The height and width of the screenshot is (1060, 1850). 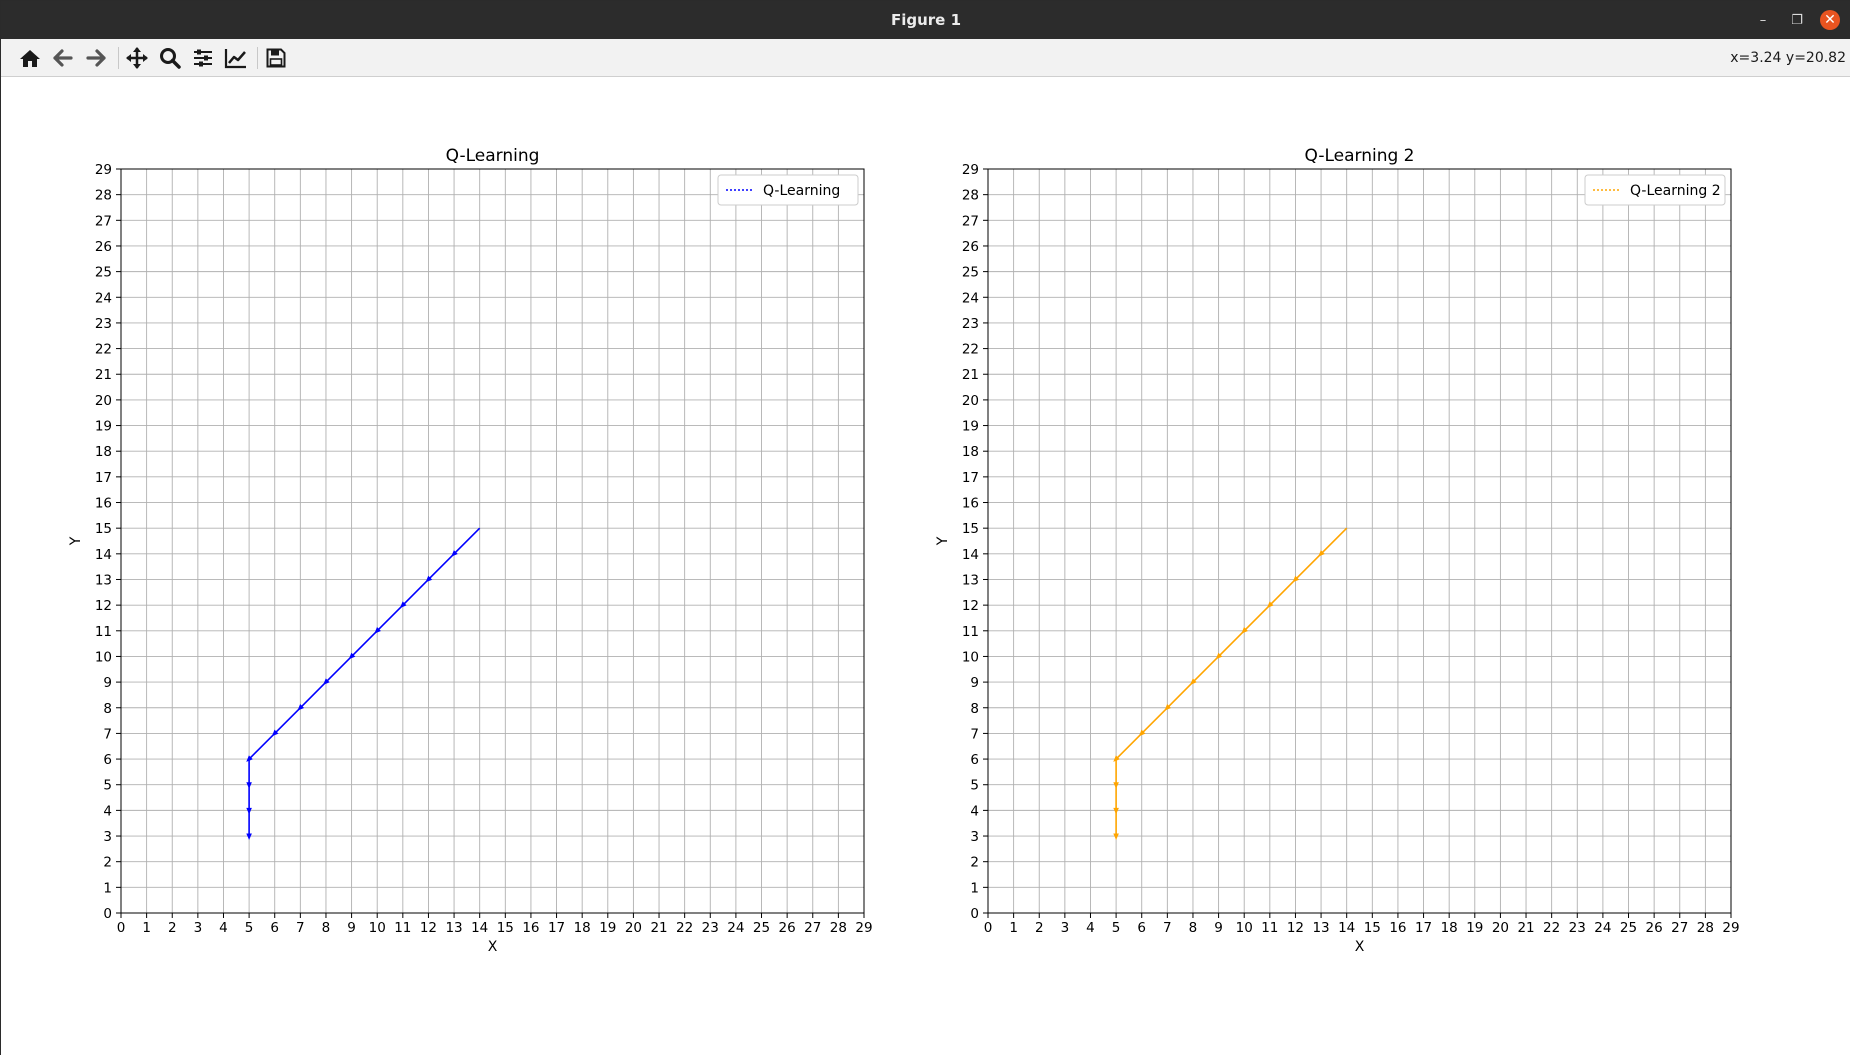 I want to click on chart1-x-tick-label: 15, so click(x=505, y=928).